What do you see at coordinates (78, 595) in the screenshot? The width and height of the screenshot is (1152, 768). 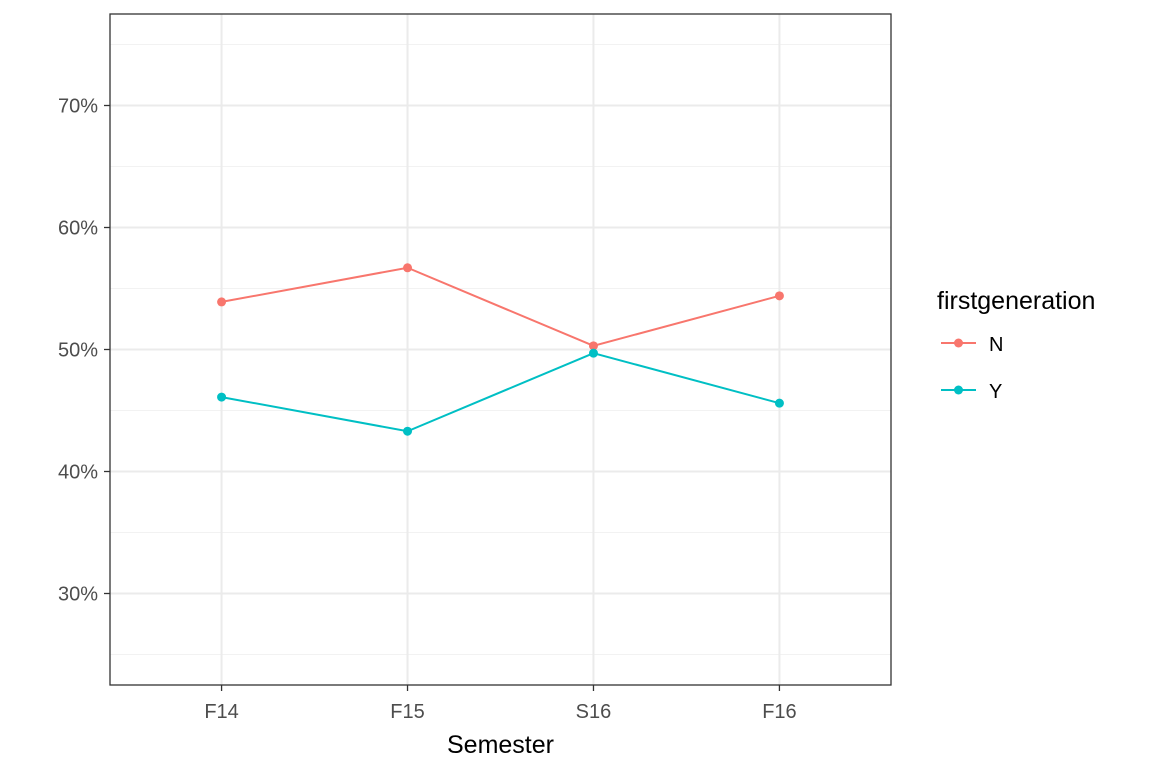 I see `y-tick-label: 30%` at bounding box center [78, 595].